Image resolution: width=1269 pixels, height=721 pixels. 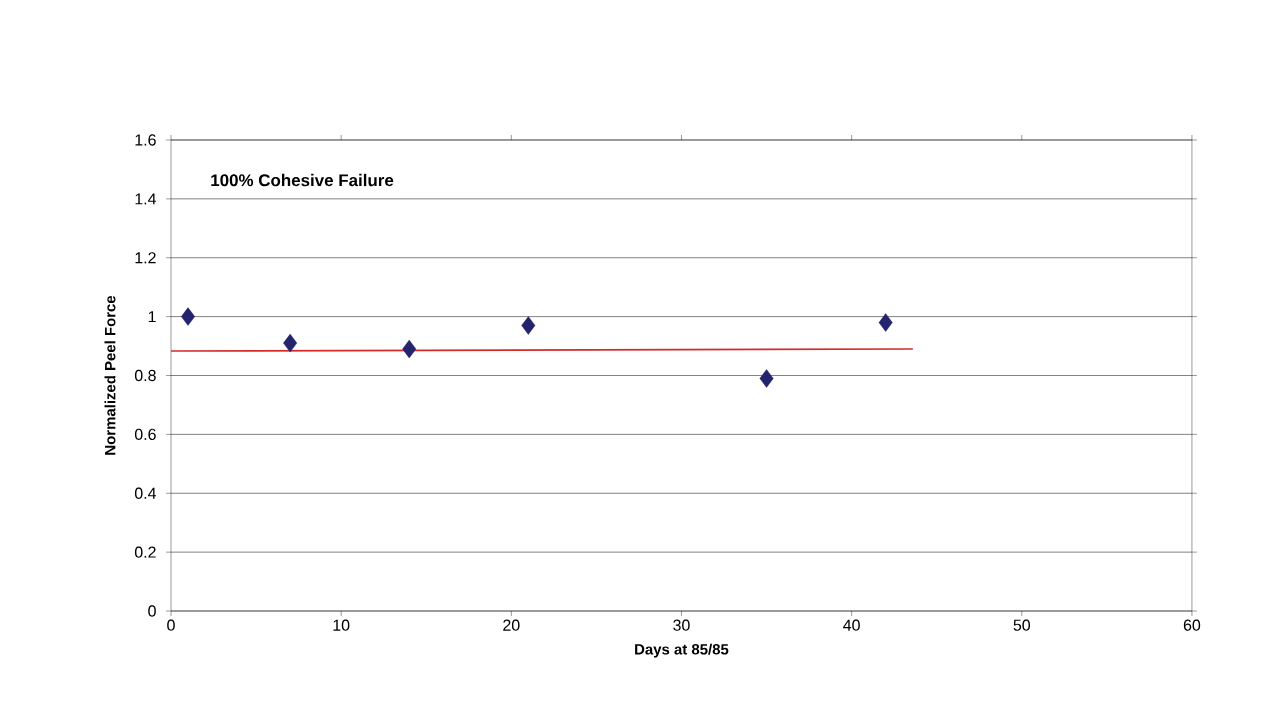 What do you see at coordinates (681, 625) in the screenshot?
I see `x-tick-label: 30` at bounding box center [681, 625].